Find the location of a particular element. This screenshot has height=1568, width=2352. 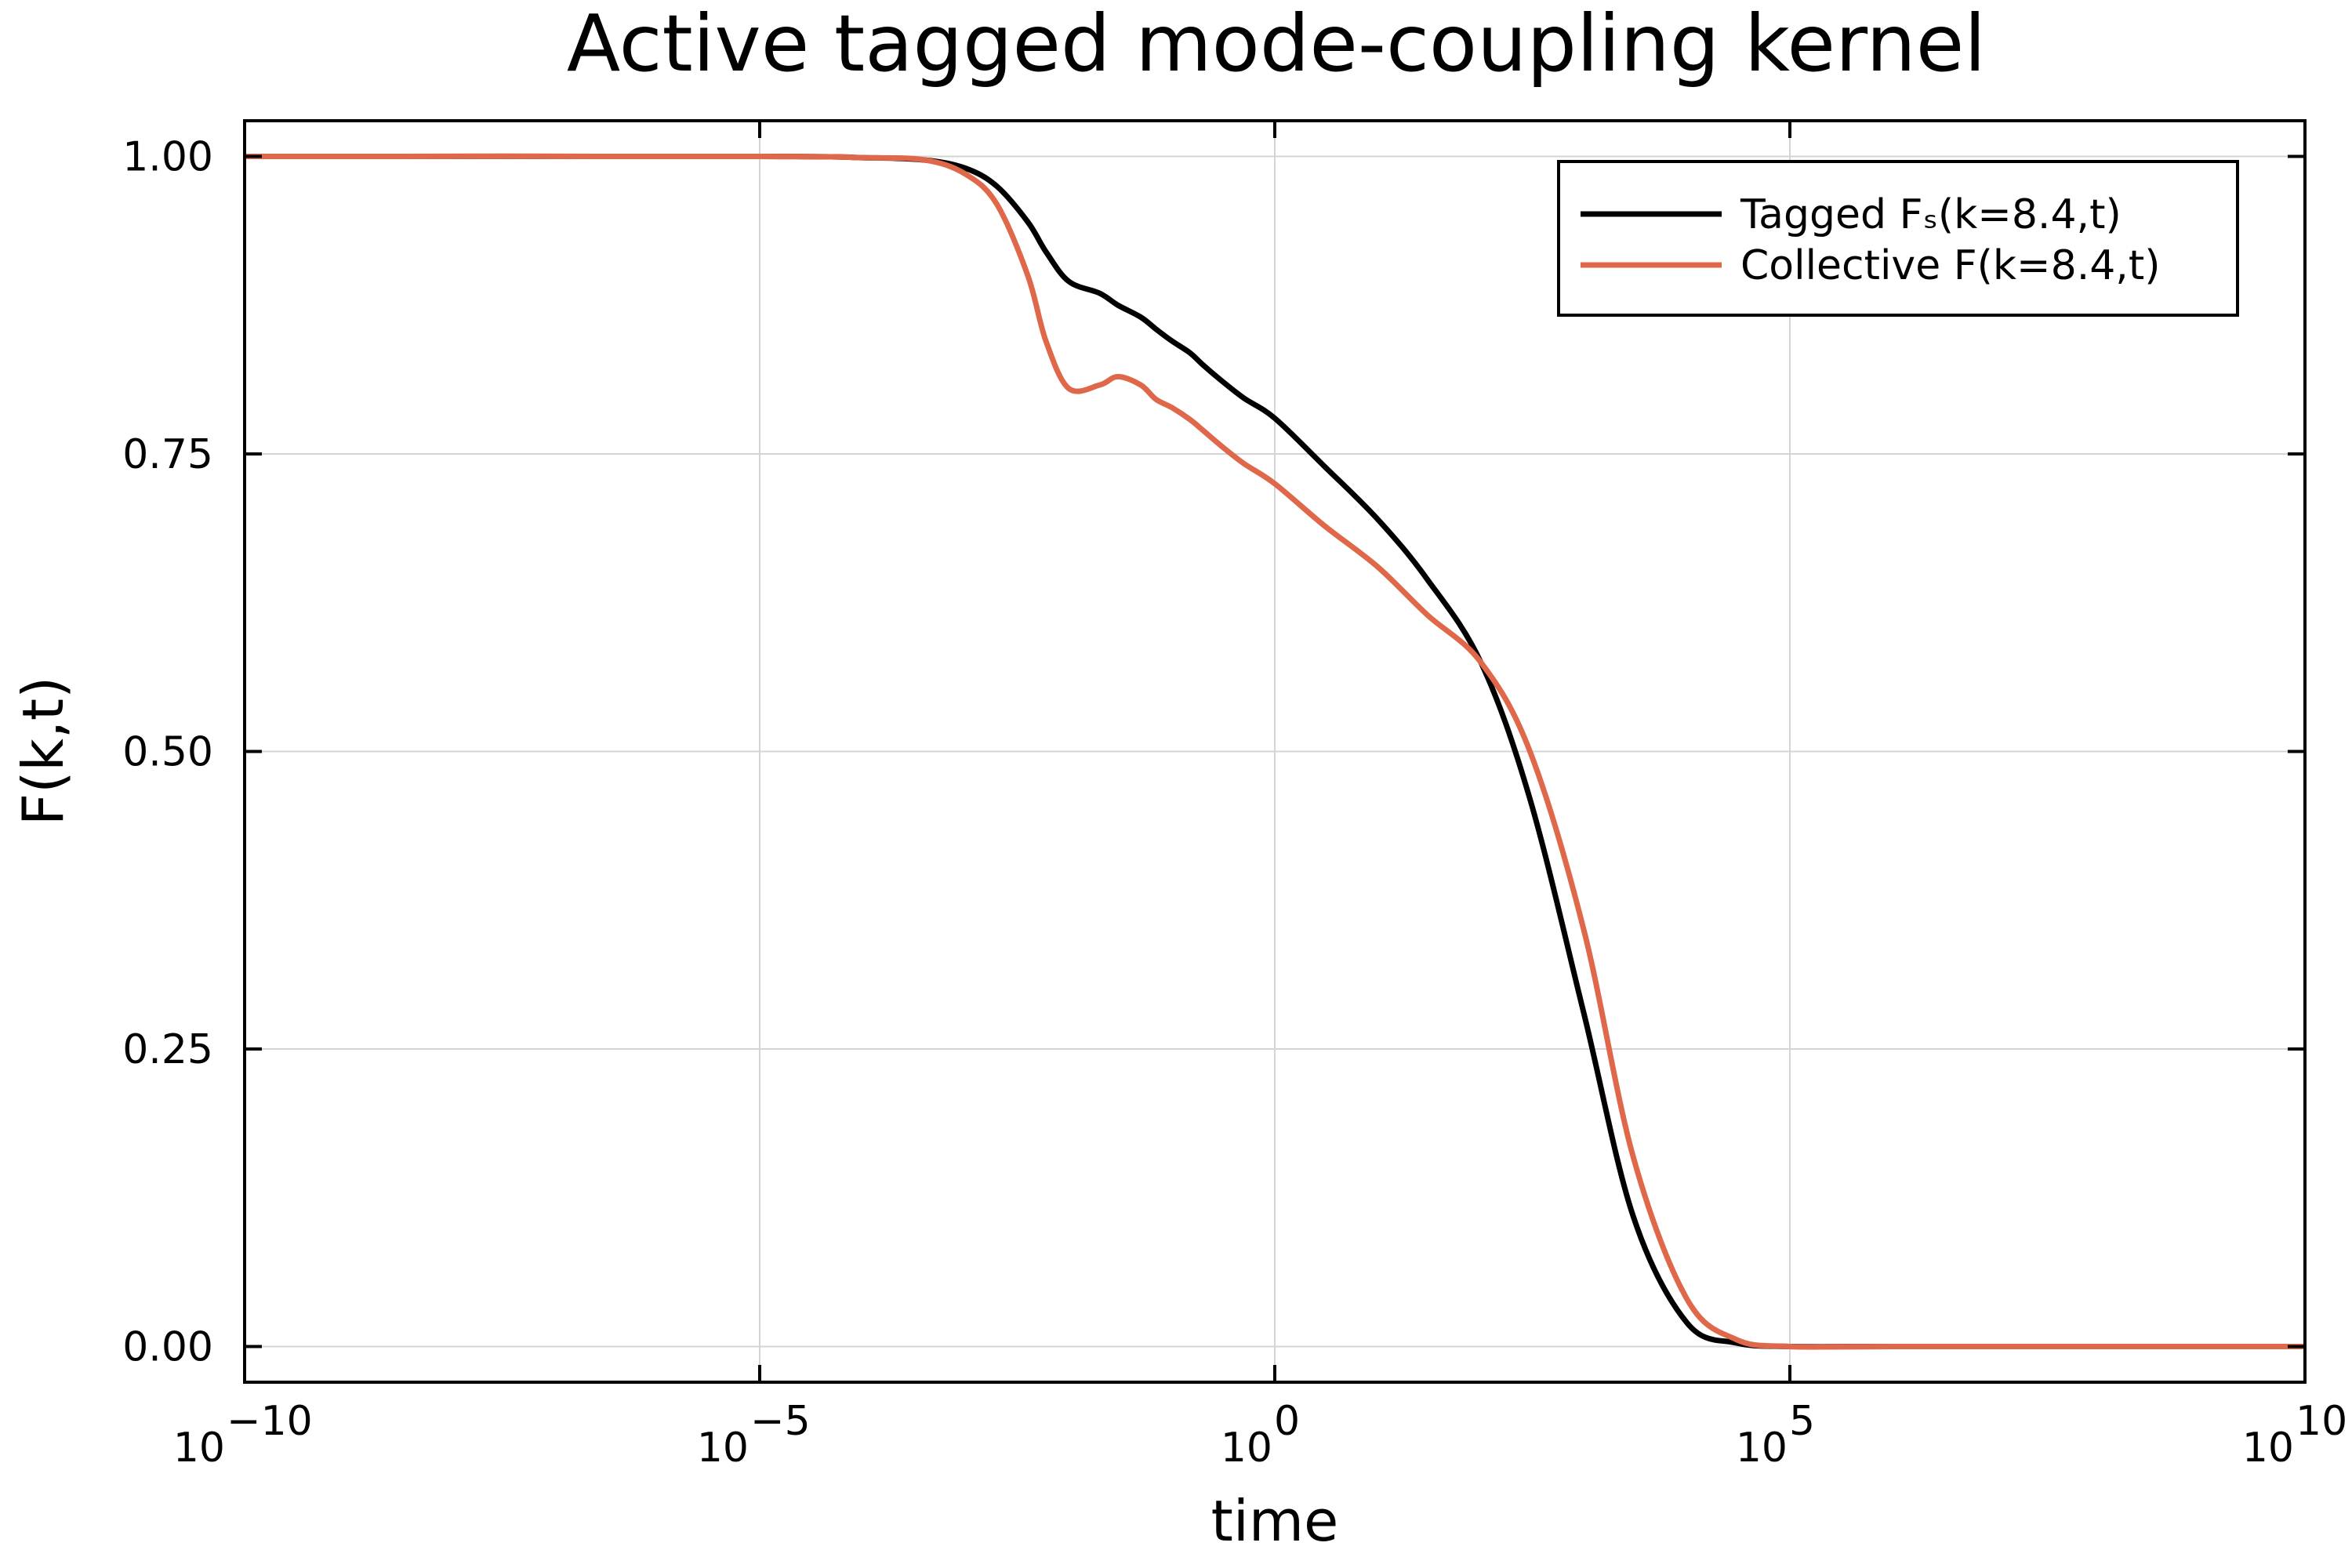

legend: Tagged Fₛ(k=8.4,t) Collective F(k=8.4,t) is located at coordinates (1898, 239).